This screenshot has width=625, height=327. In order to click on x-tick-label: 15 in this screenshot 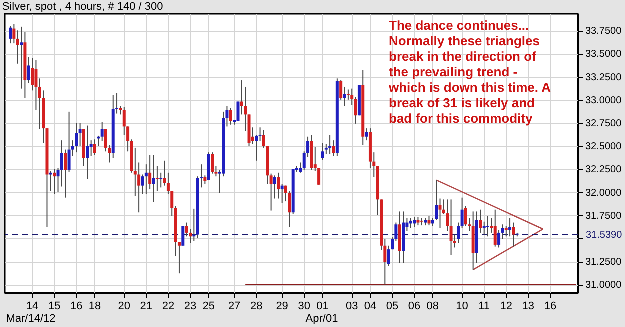, I will do `click(54, 306)`.